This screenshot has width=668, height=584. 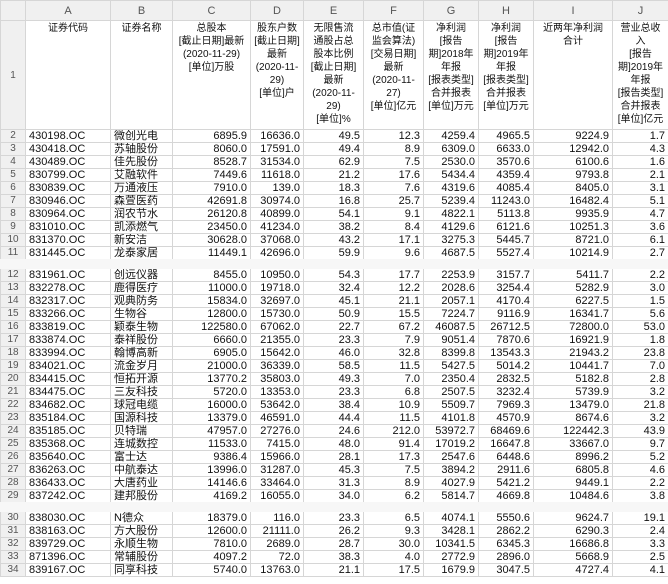 I want to click on row-number: 19, so click(x=13, y=366).